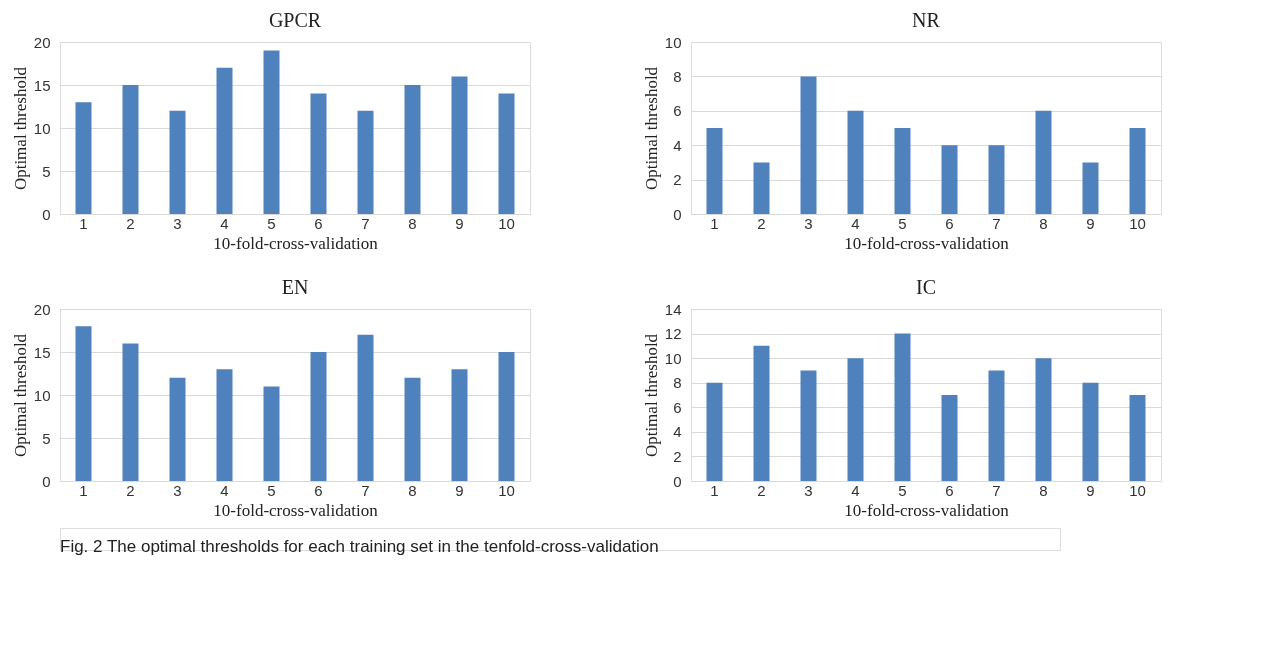  What do you see at coordinates (926, 20) in the screenshot?
I see `chart-title: NR` at bounding box center [926, 20].